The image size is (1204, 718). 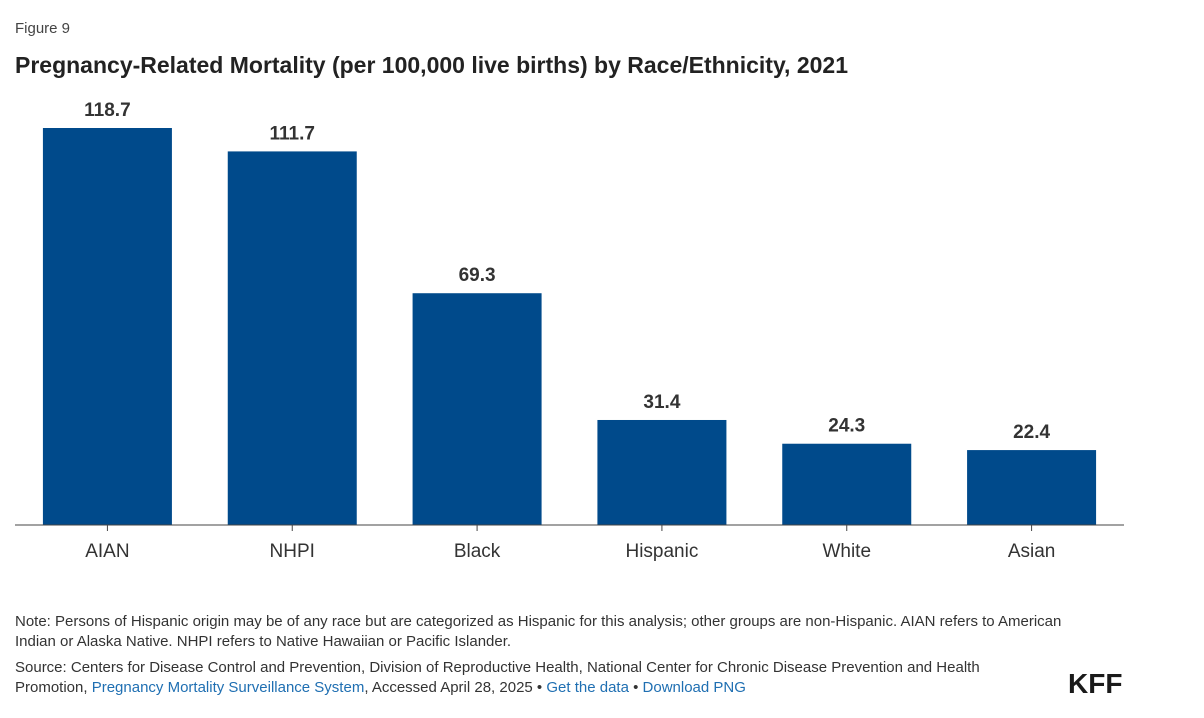 What do you see at coordinates (847, 484) in the screenshot?
I see `bar-white` at bounding box center [847, 484].